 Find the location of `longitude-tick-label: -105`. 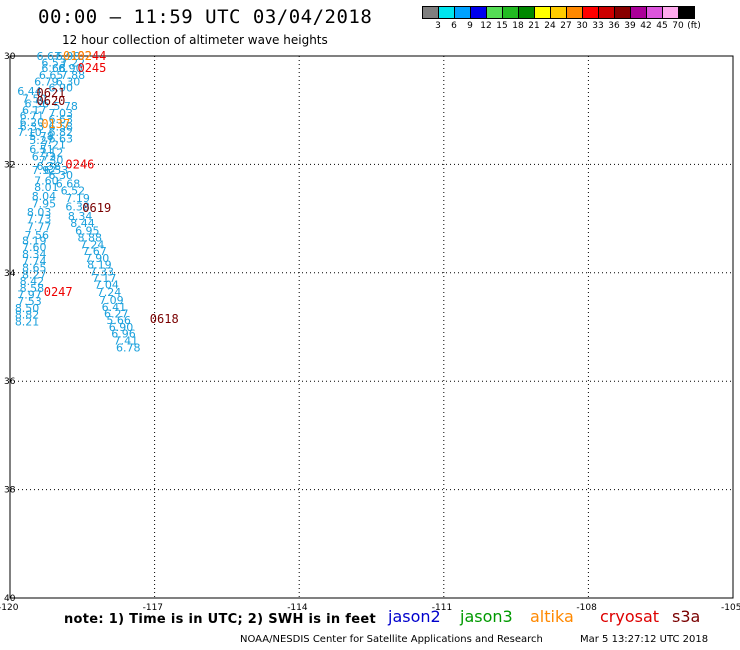

longitude-tick-label: -105 is located at coordinates (730, 608).